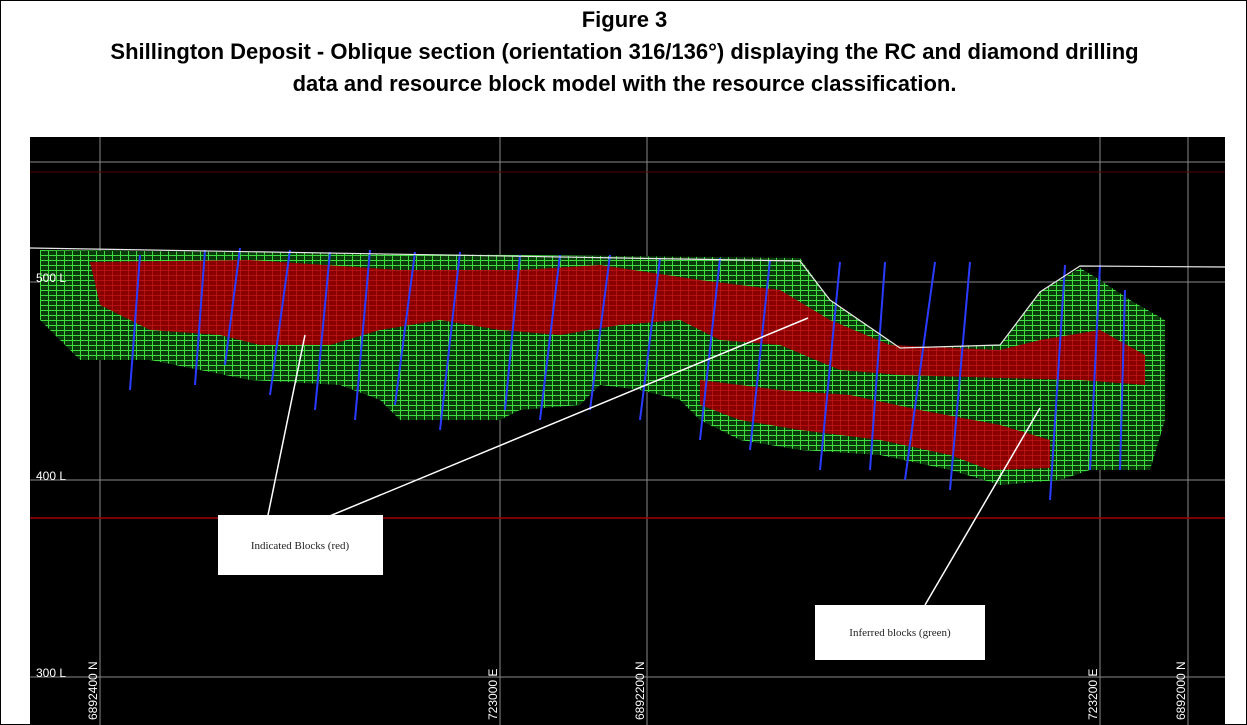 Image resolution: width=1247 pixels, height=725 pixels. I want to click on callout-label: Inferred blocks (green), so click(900, 633).